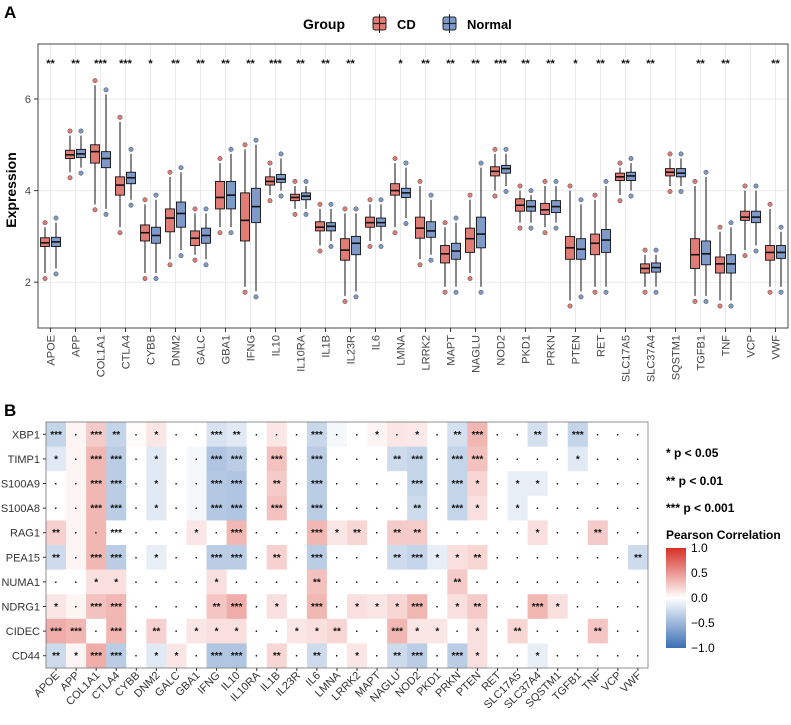 Image resolution: width=791 pixels, height=725 pixels. Describe the element at coordinates (24, 460) in the screenshot. I see `row-label: TIMP1` at that location.